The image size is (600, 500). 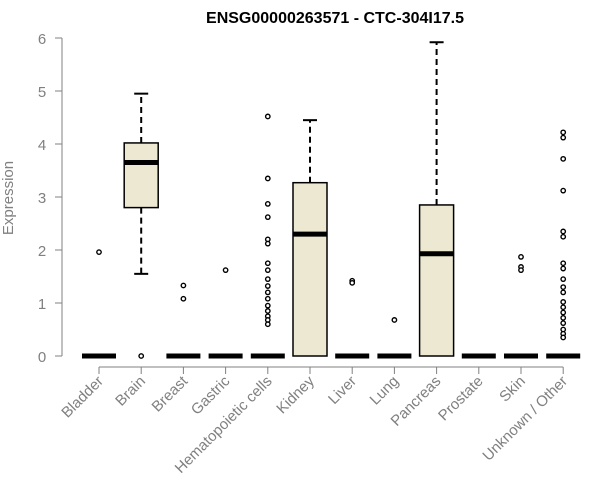 I want to click on x-tick-label: Breast, so click(x=170, y=393).